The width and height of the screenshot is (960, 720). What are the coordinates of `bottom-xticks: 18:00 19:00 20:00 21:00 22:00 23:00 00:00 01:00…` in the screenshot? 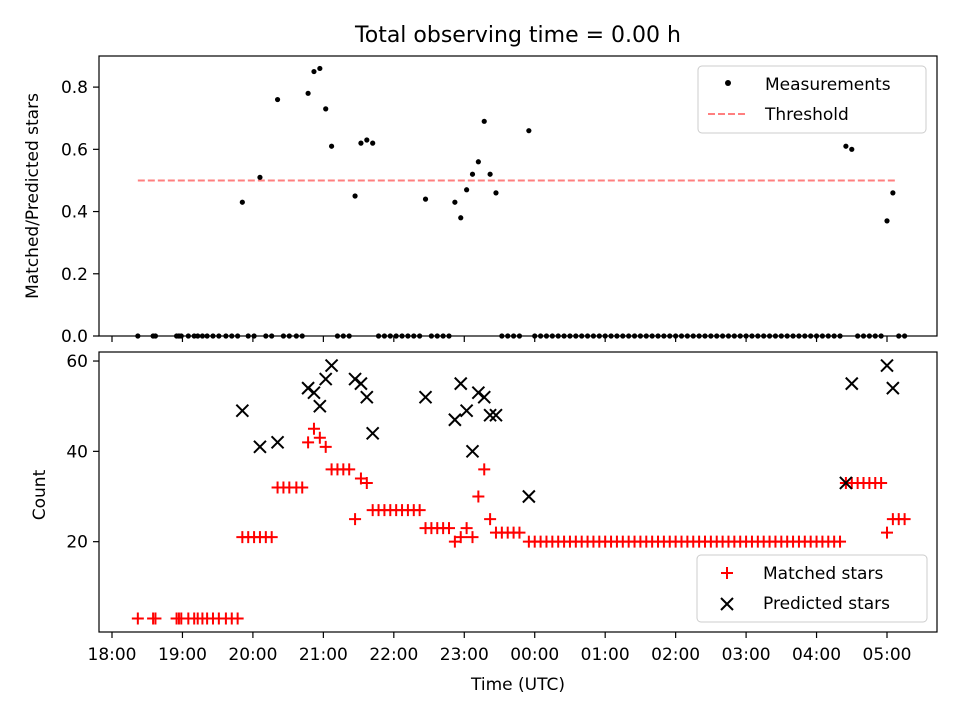 It's located at (500, 648).